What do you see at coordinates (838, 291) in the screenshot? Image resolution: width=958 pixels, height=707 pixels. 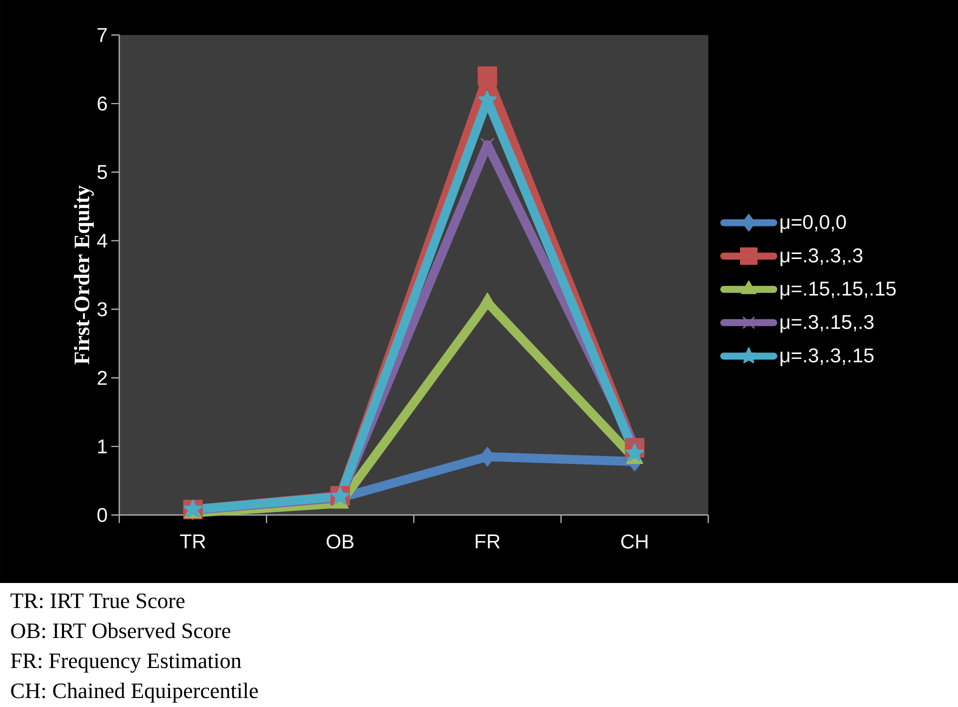 I see `legend-label: μ=.15,.15,.15` at bounding box center [838, 291].